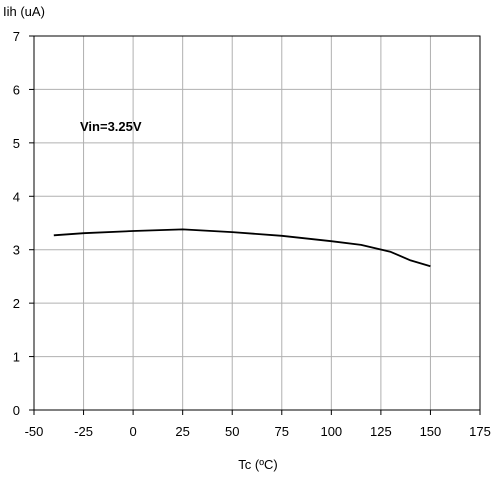 Image resolution: width=502 pixels, height=478 pixels. Describe the element at coordinates (16, 143) in the screenshot. I see `y-tick-label: 5` at that location.